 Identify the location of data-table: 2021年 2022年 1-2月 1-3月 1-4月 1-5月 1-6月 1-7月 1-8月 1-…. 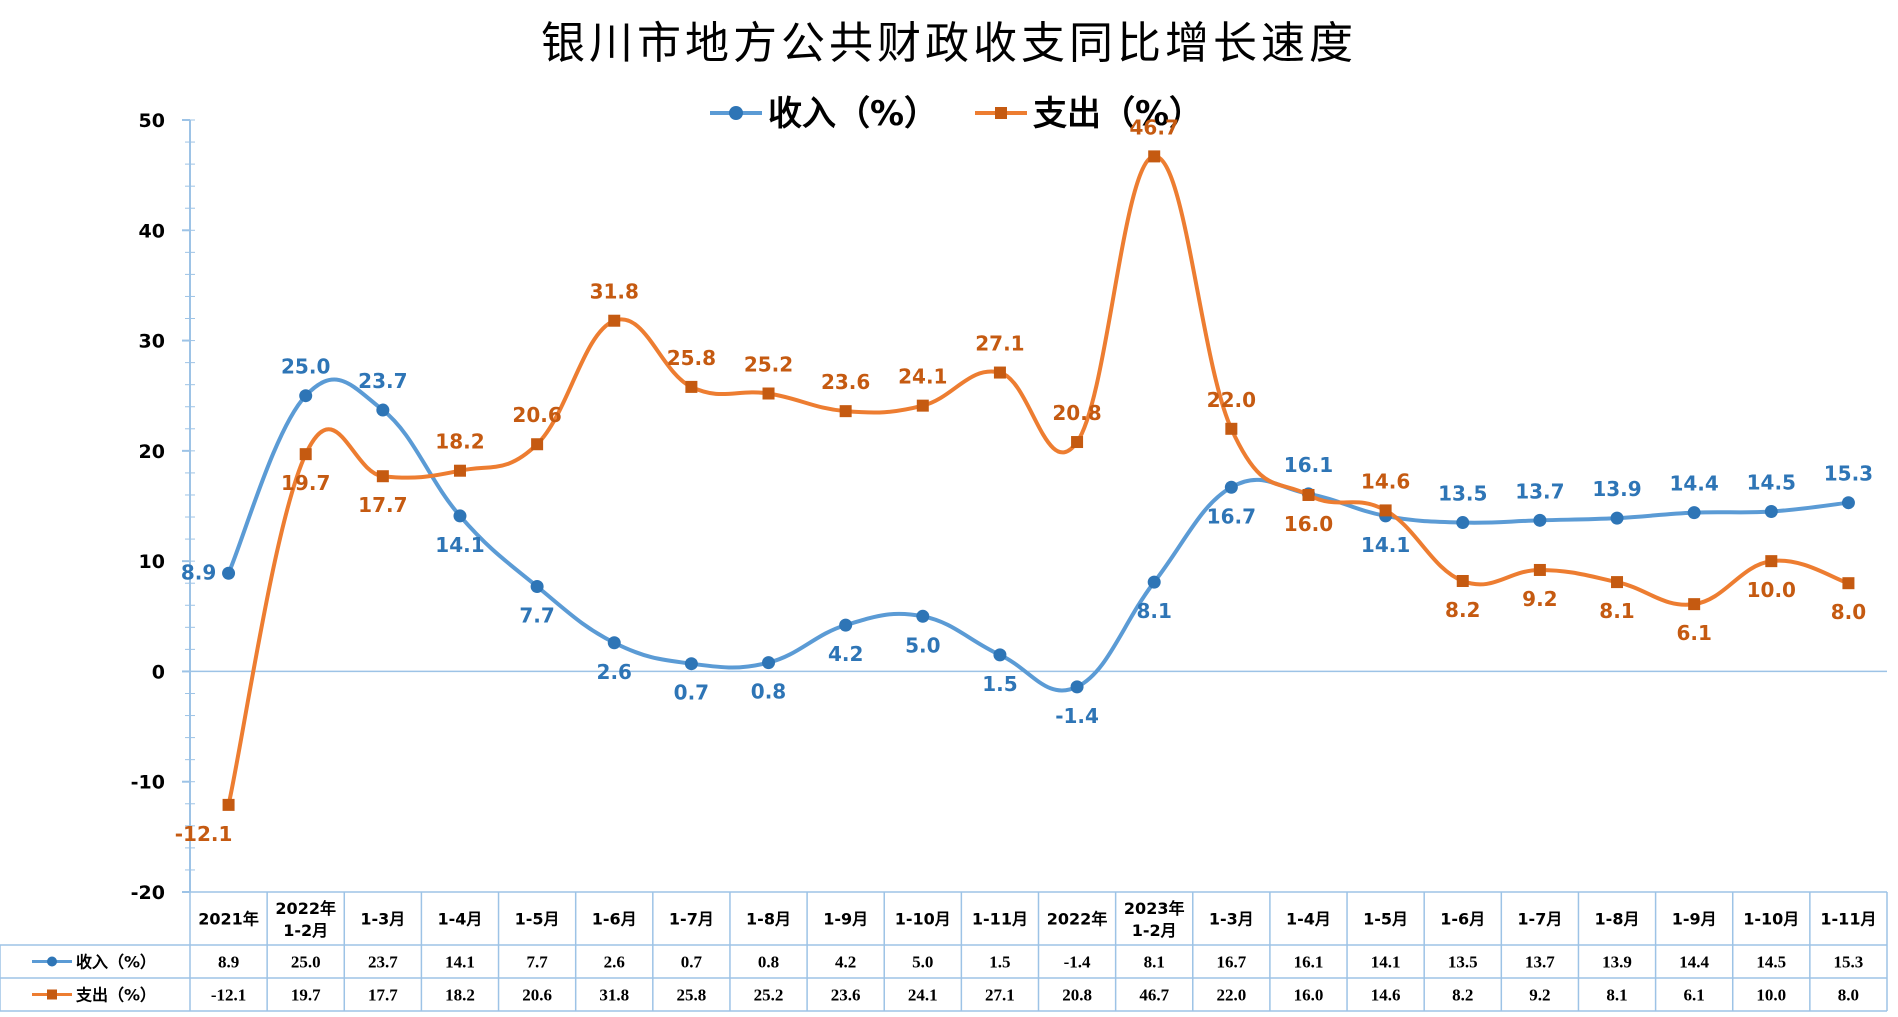
(944, 951).